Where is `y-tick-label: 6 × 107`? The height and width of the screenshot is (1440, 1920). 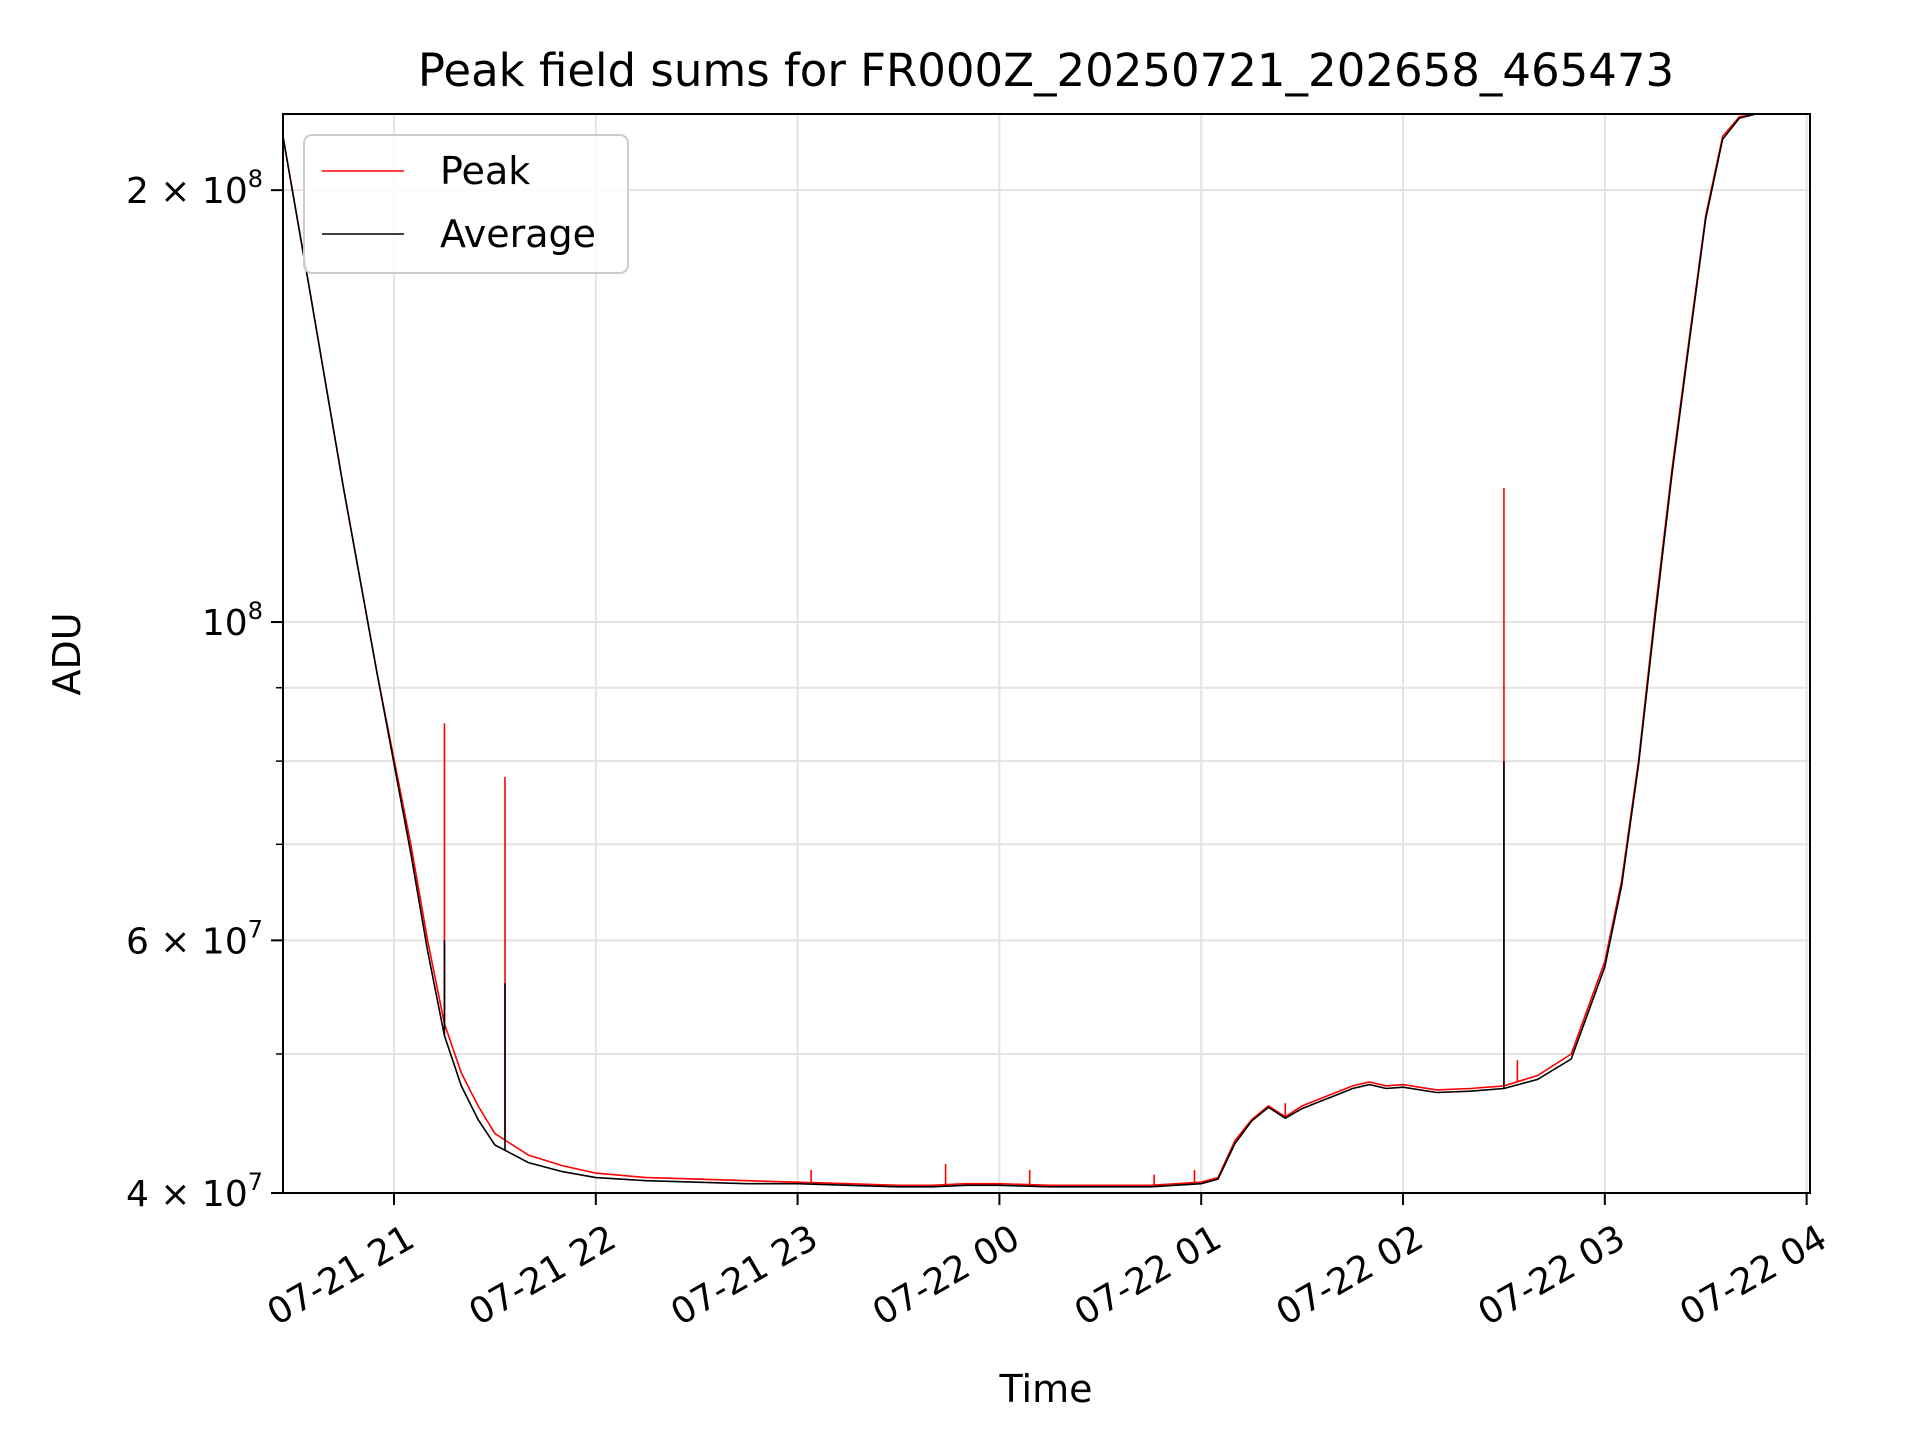 y-tick-label: 6 × 107 is located at coordinates (194, 938).